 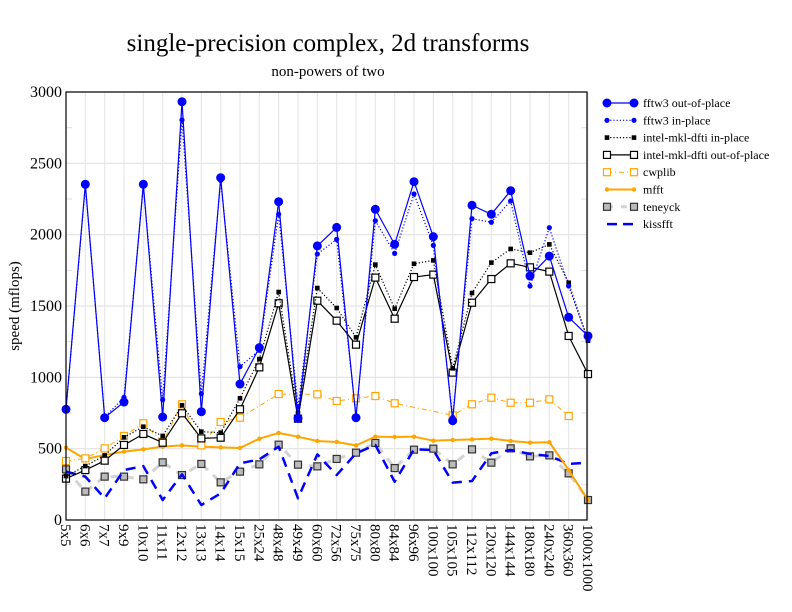 What do you see at coordinates (258, 543) in the screenshot?
I see `x-tick-label: 25x24` at bounding box center [258, 543].